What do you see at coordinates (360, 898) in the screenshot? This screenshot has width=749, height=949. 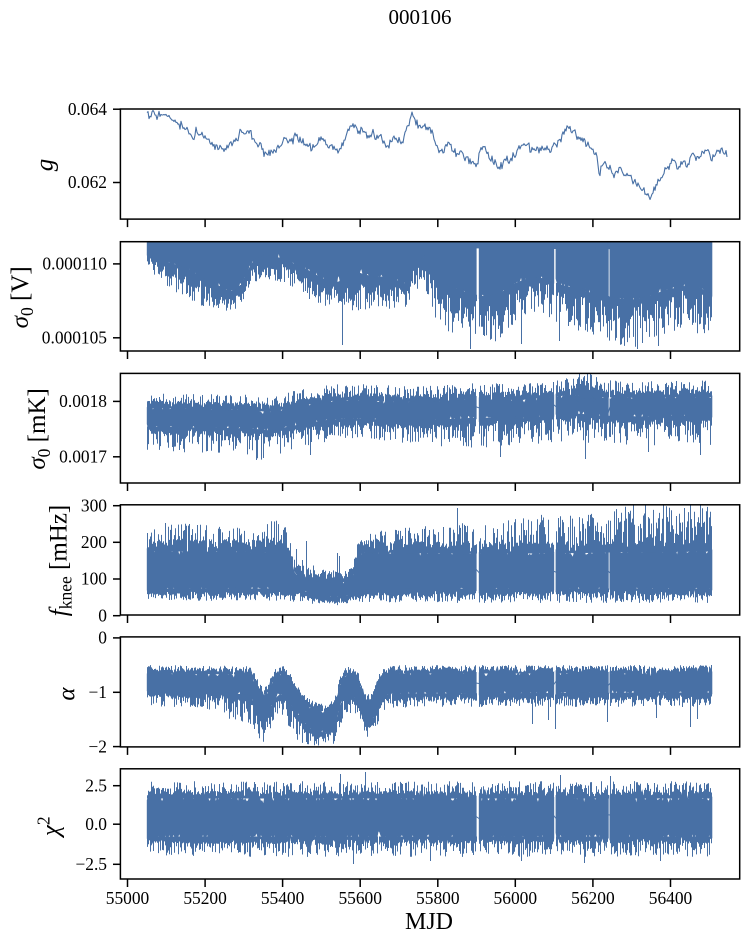 I see `svg-text: 55600` at bounding box center [360, 898].